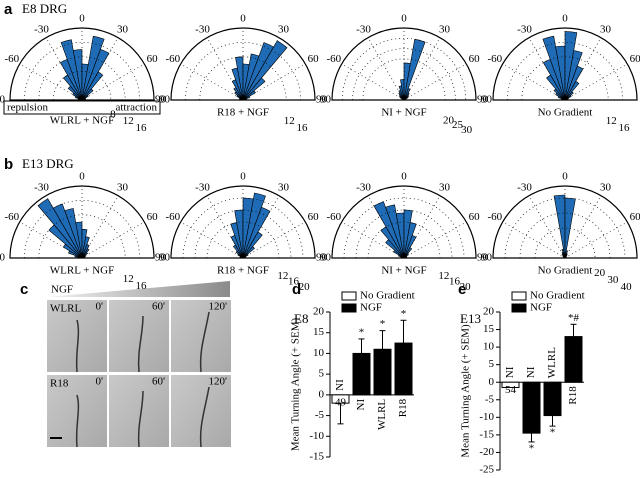 The width and height of the screenshot is (640, 478). What do you see at coordinates (100, 382) in the screenshot?
I see `time-label: 0'` at bounding box center [100, 382].